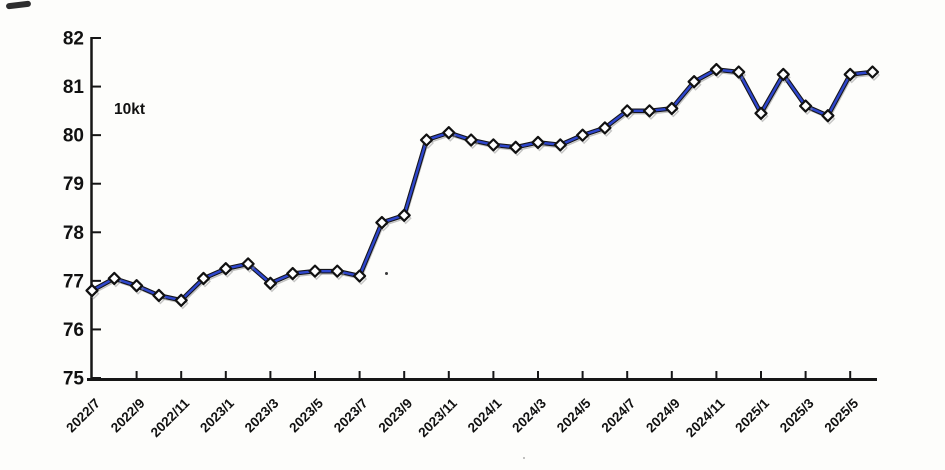 Image resolution: width=945 pixels, height=470 pixels. What do you see at coordinates (574, 415) in the screenshot?
I see `x-tick-label: 2024/5` at bounding box center [574, 415].